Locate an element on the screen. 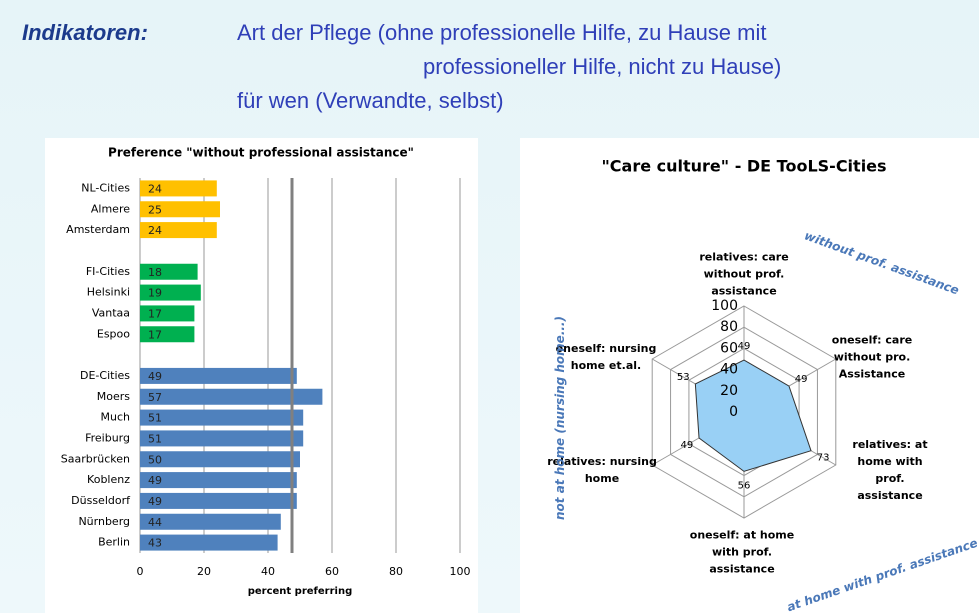 Image resolution: width=979 pixels, height=613 pixels. header-line: für wen (Verwandte, selbst) is located at coordinates (370, 100).